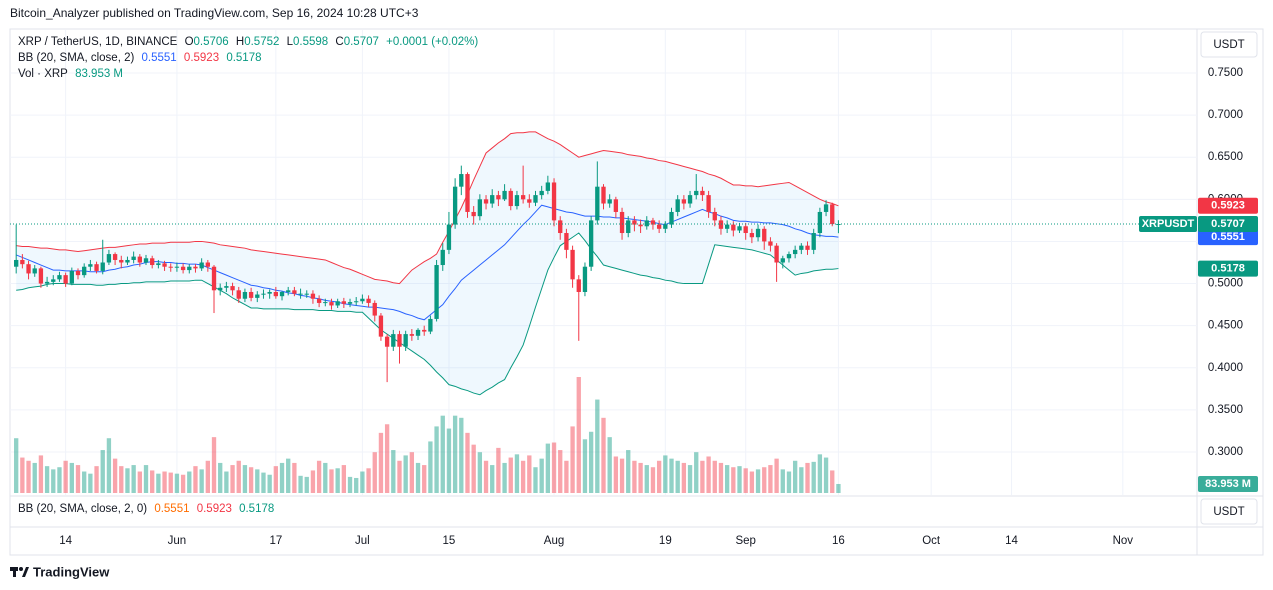  What do you see at coordinates (1225, 368) in the screenshot?
I see `y-tick-label: 0.4000` at bounding box center [1225, 368].